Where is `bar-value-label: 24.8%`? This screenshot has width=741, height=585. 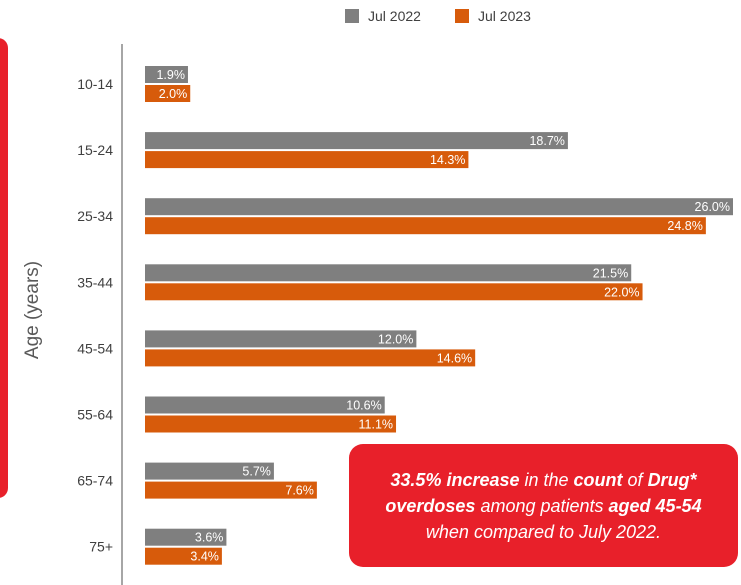 bar-value-label: 24.8% is located at coordinates (684, 226).